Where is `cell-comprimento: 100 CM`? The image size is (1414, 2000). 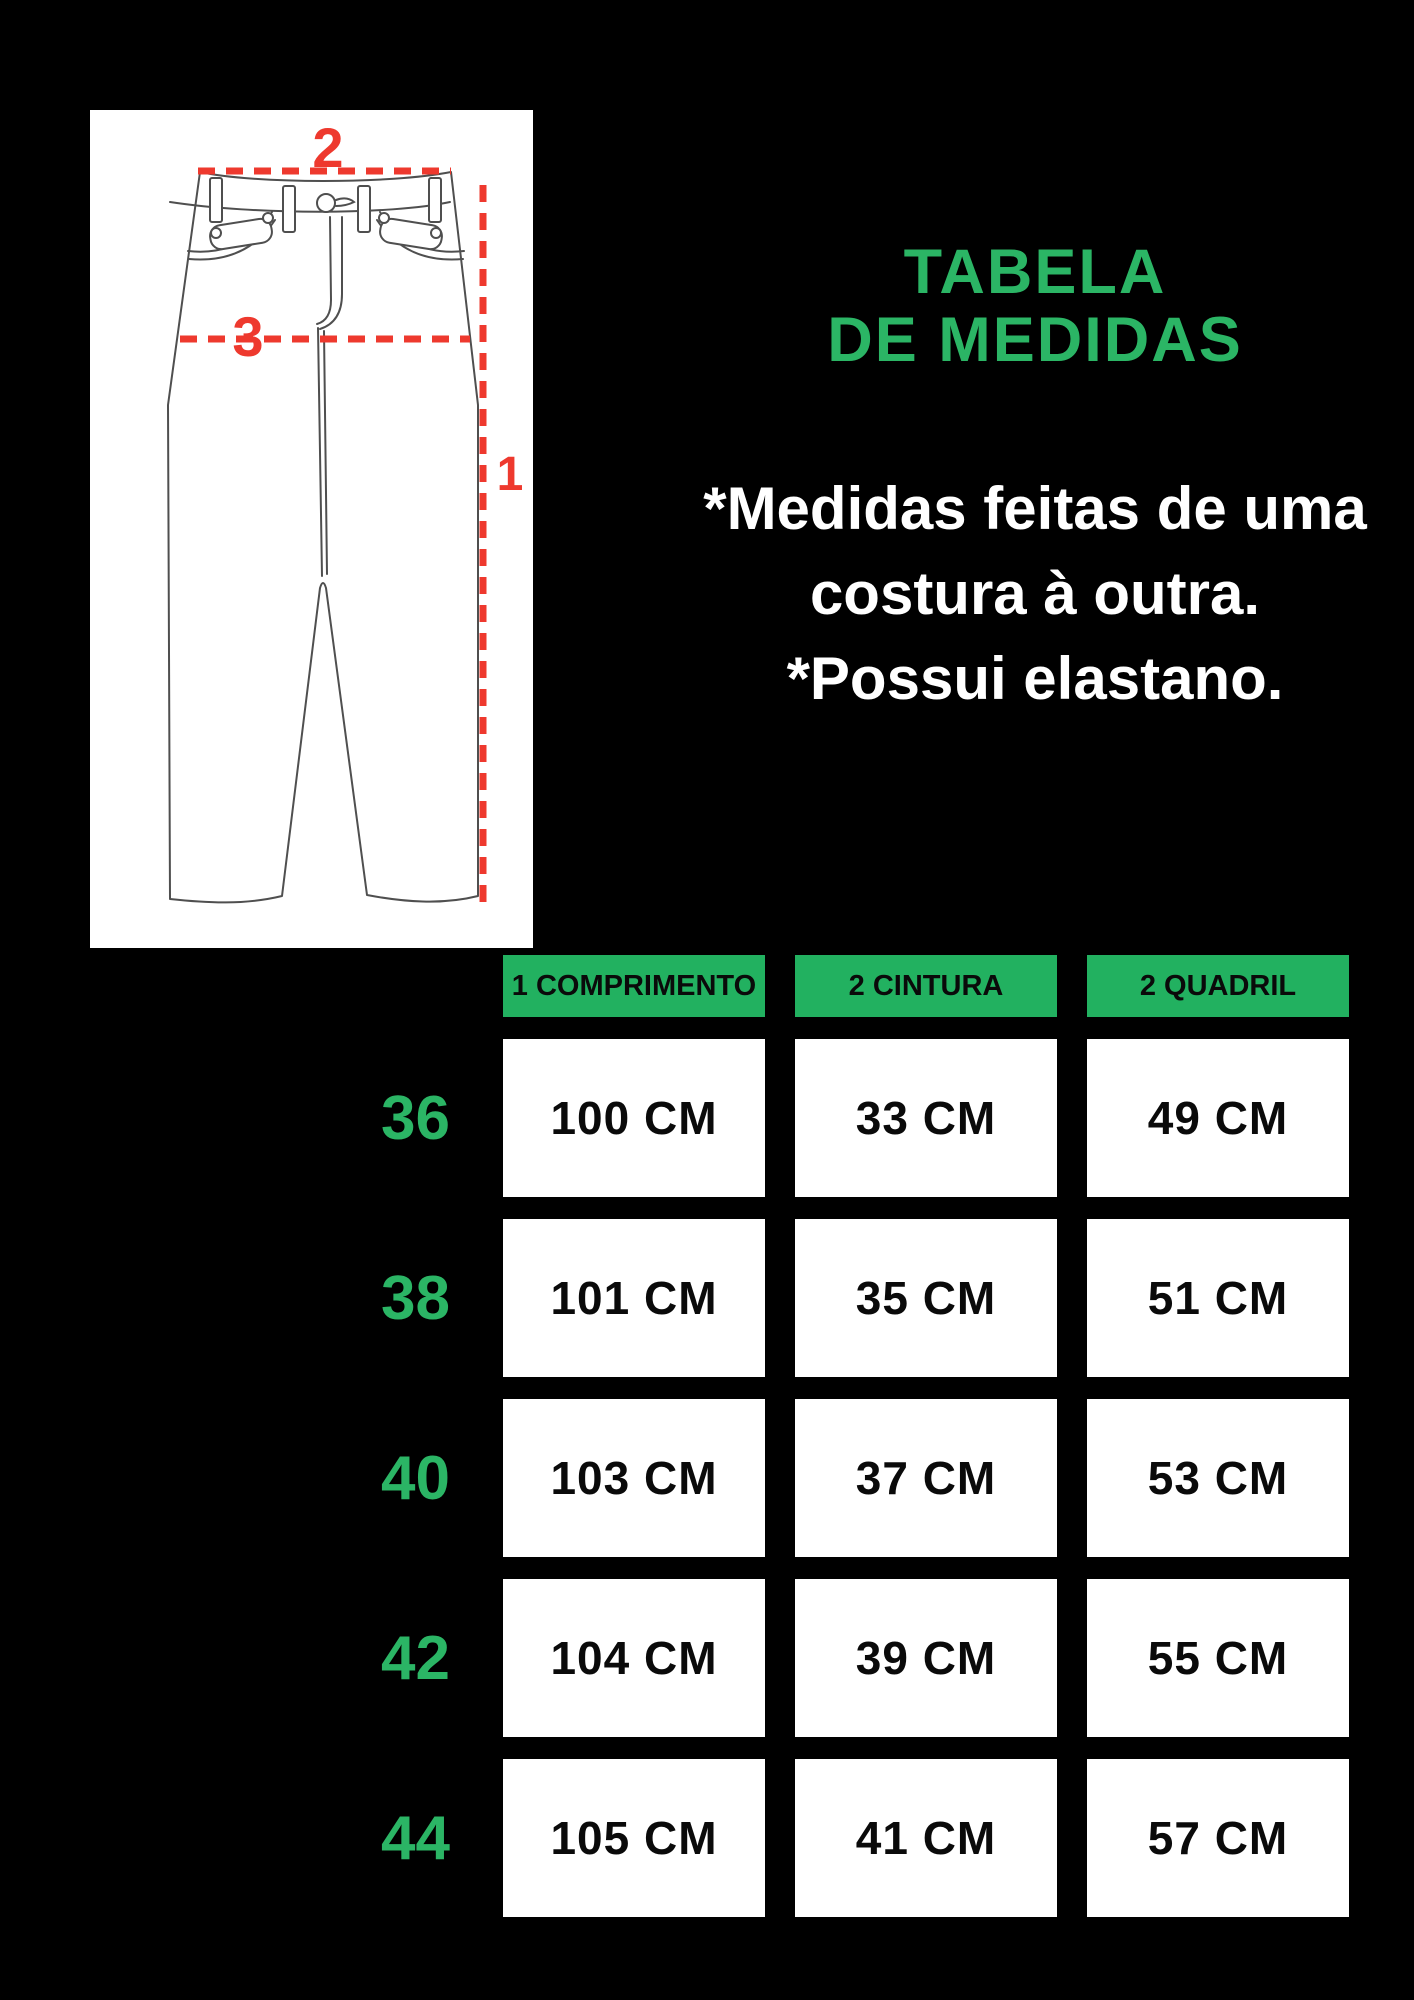
cell-comprimento: 100 CM is located at coordinates (634, 1118).